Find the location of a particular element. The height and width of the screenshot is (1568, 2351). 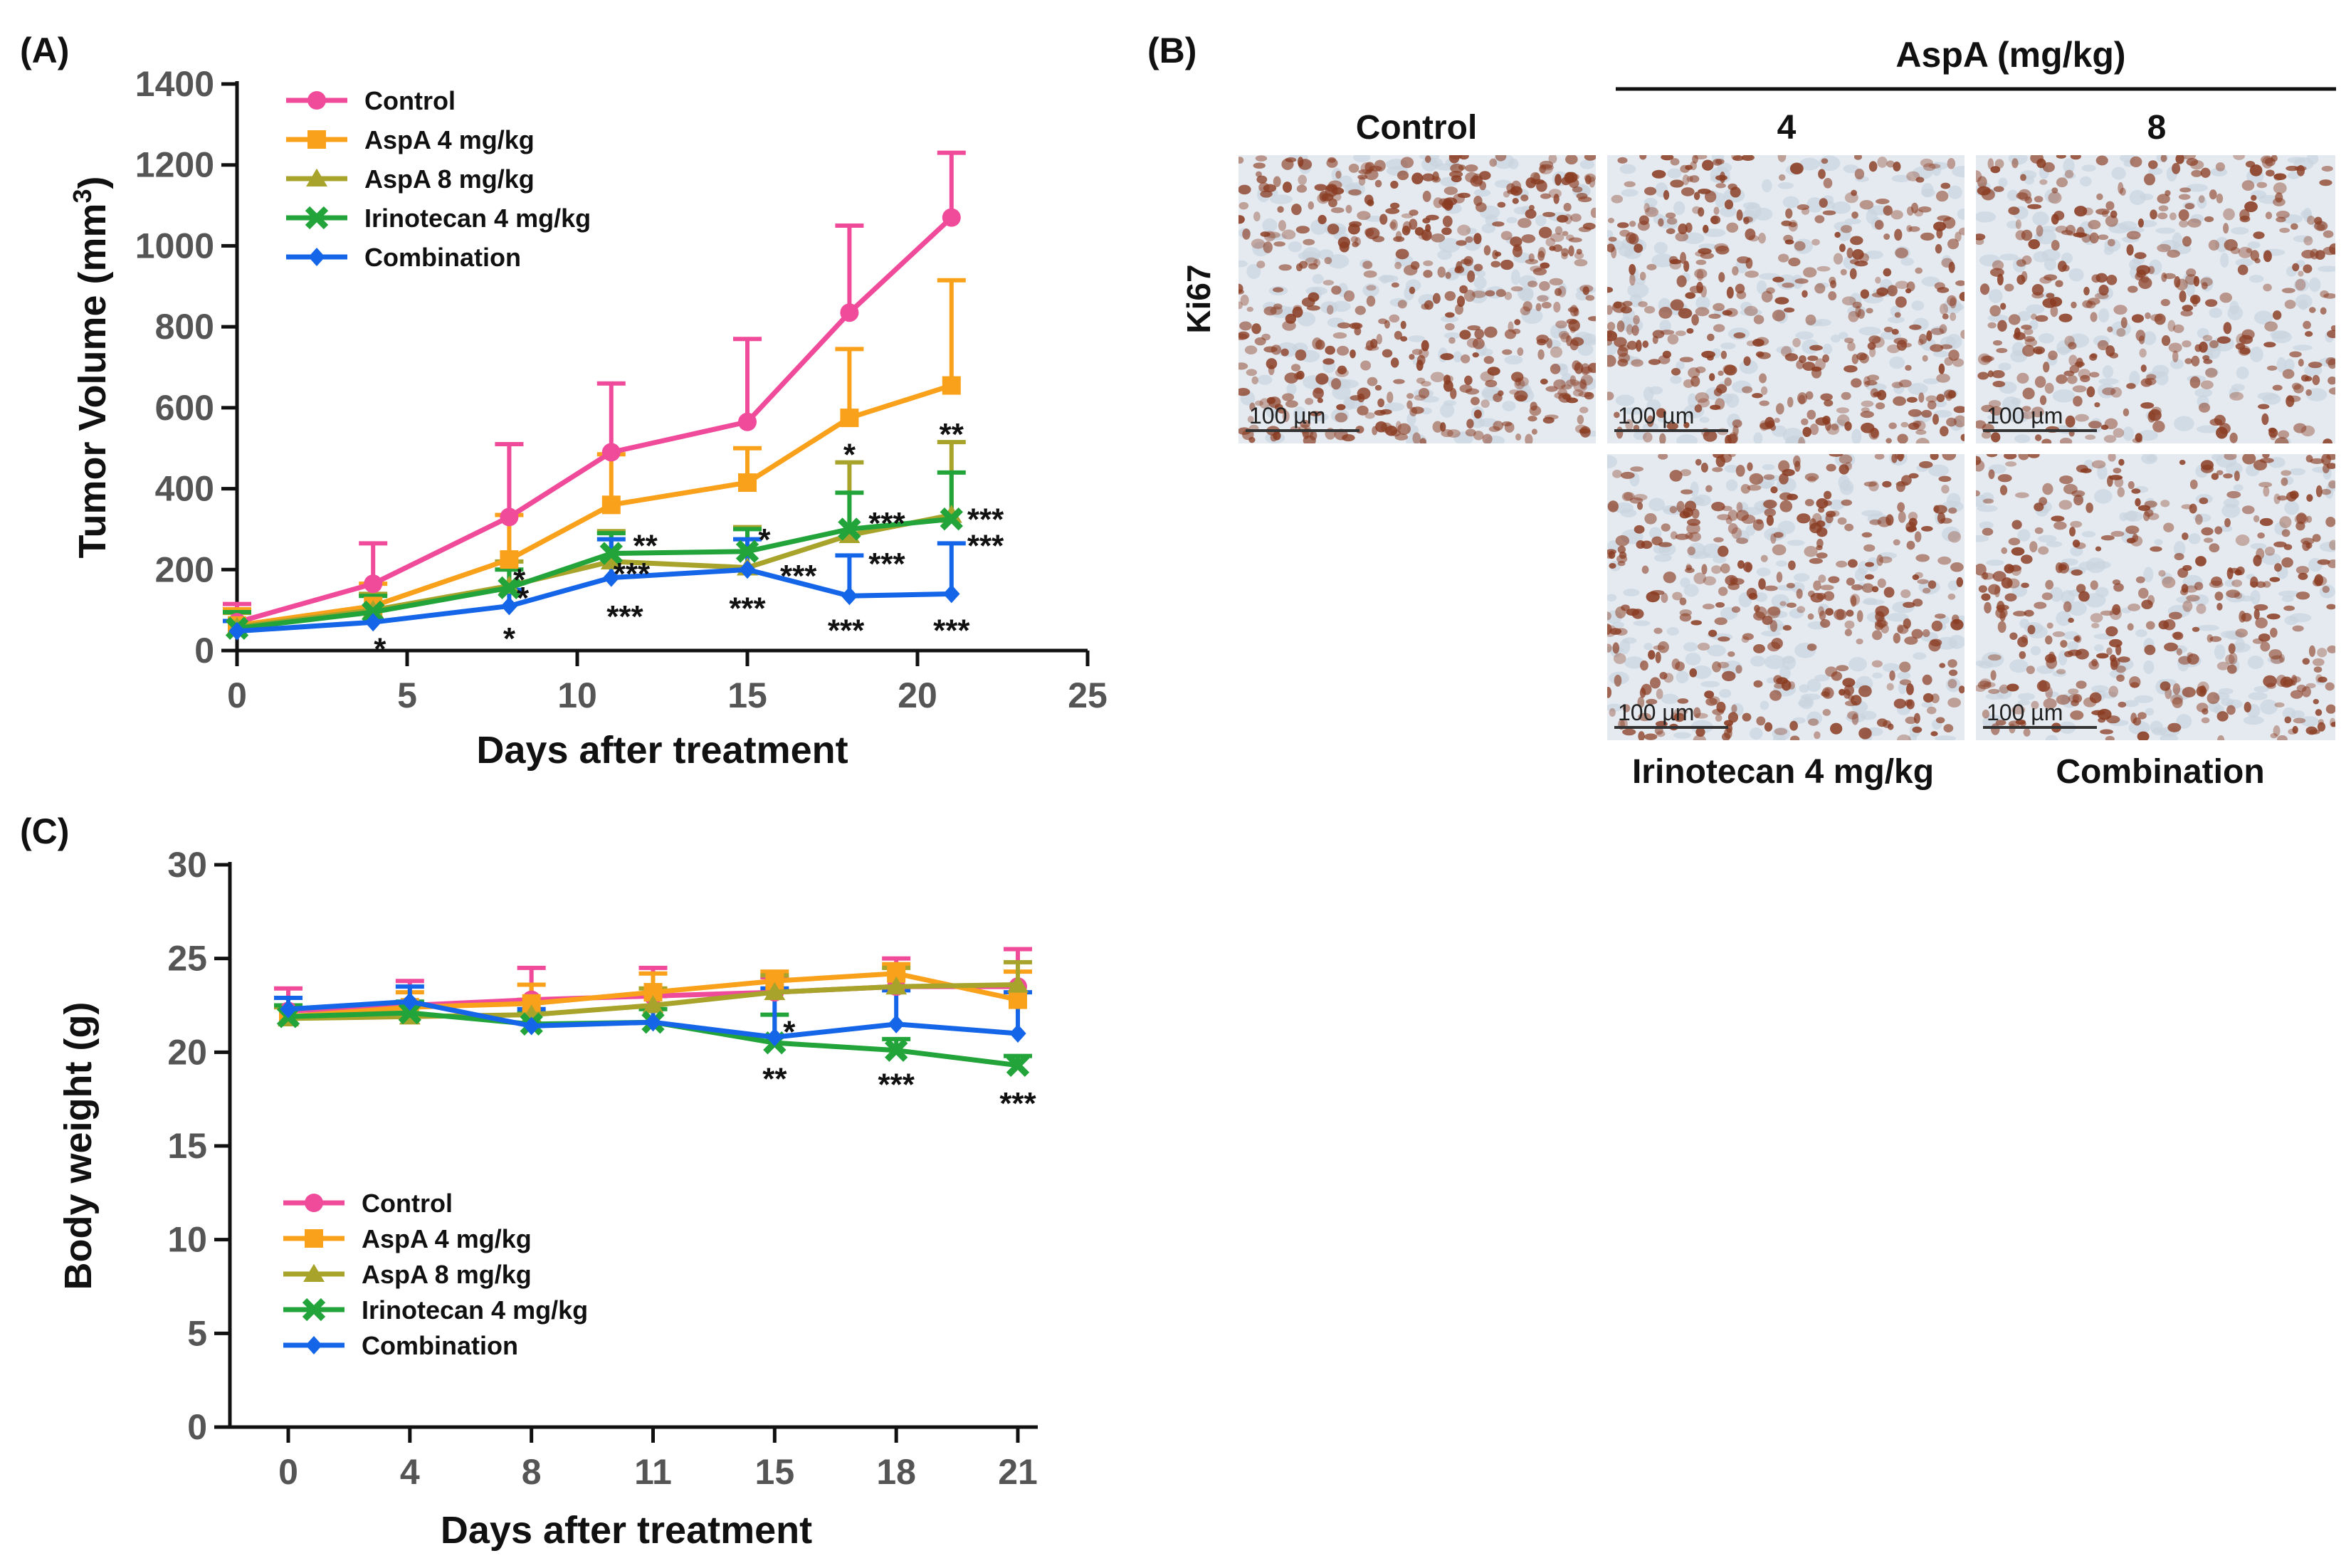

x-tick-label: 20 is located at coordinates (917, 695).